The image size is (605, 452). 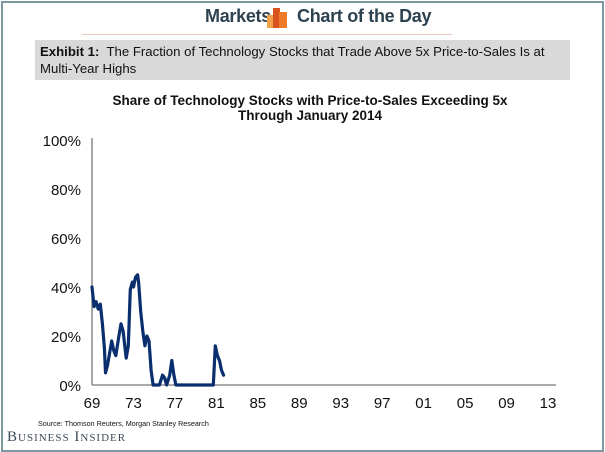 I want to click on x-tick-label: 13, so click(x=548, y=403).